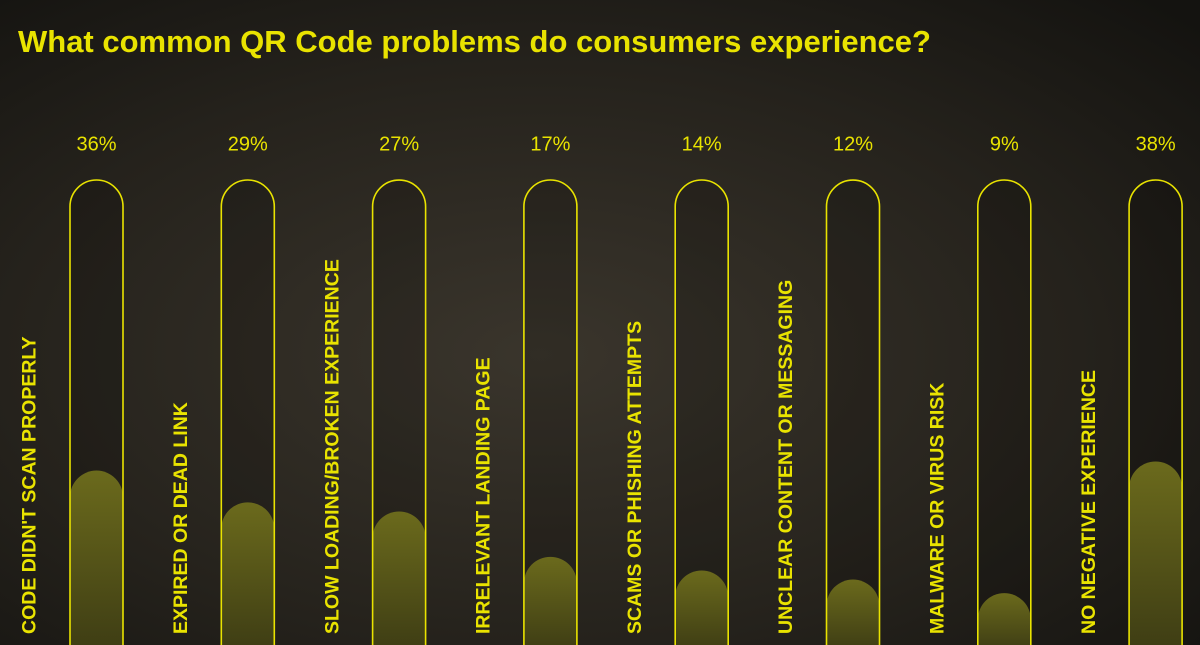  What do you see at coordinates (550, 144) in the screenshot?
I see `value-label: 17%` at bounding box center [550, 144].